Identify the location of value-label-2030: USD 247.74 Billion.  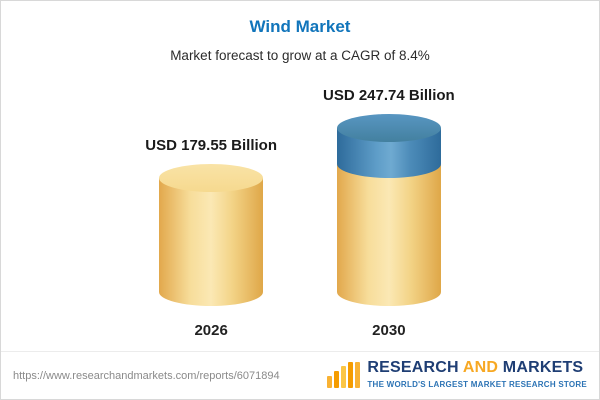
(389, 95).